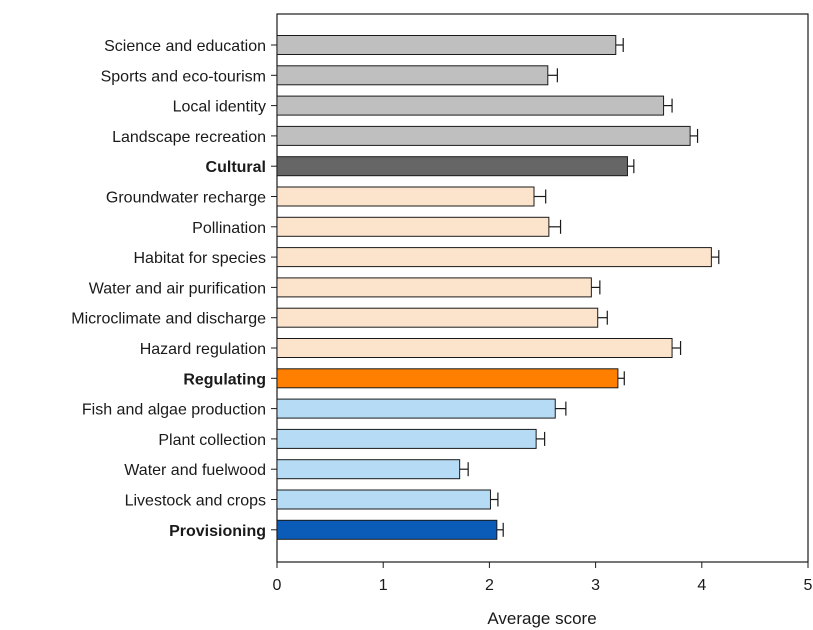  What do you see at coordinates (185, 46) in the screenshot?
I see `category-label: Science and education` at bounding box center [185, 46].